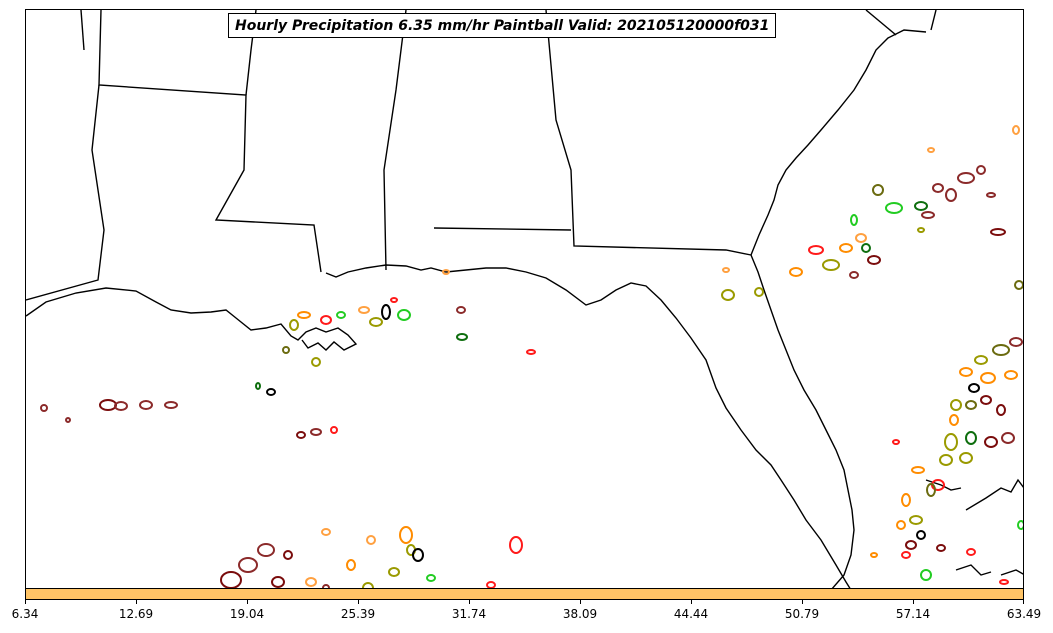 The height and width of the screenshot is (633, 1053). What do you see at coordinates (802, 614) in the screenshot?
I see `colorbar-tick-label: 50.79` at bounding box center [802, 614].